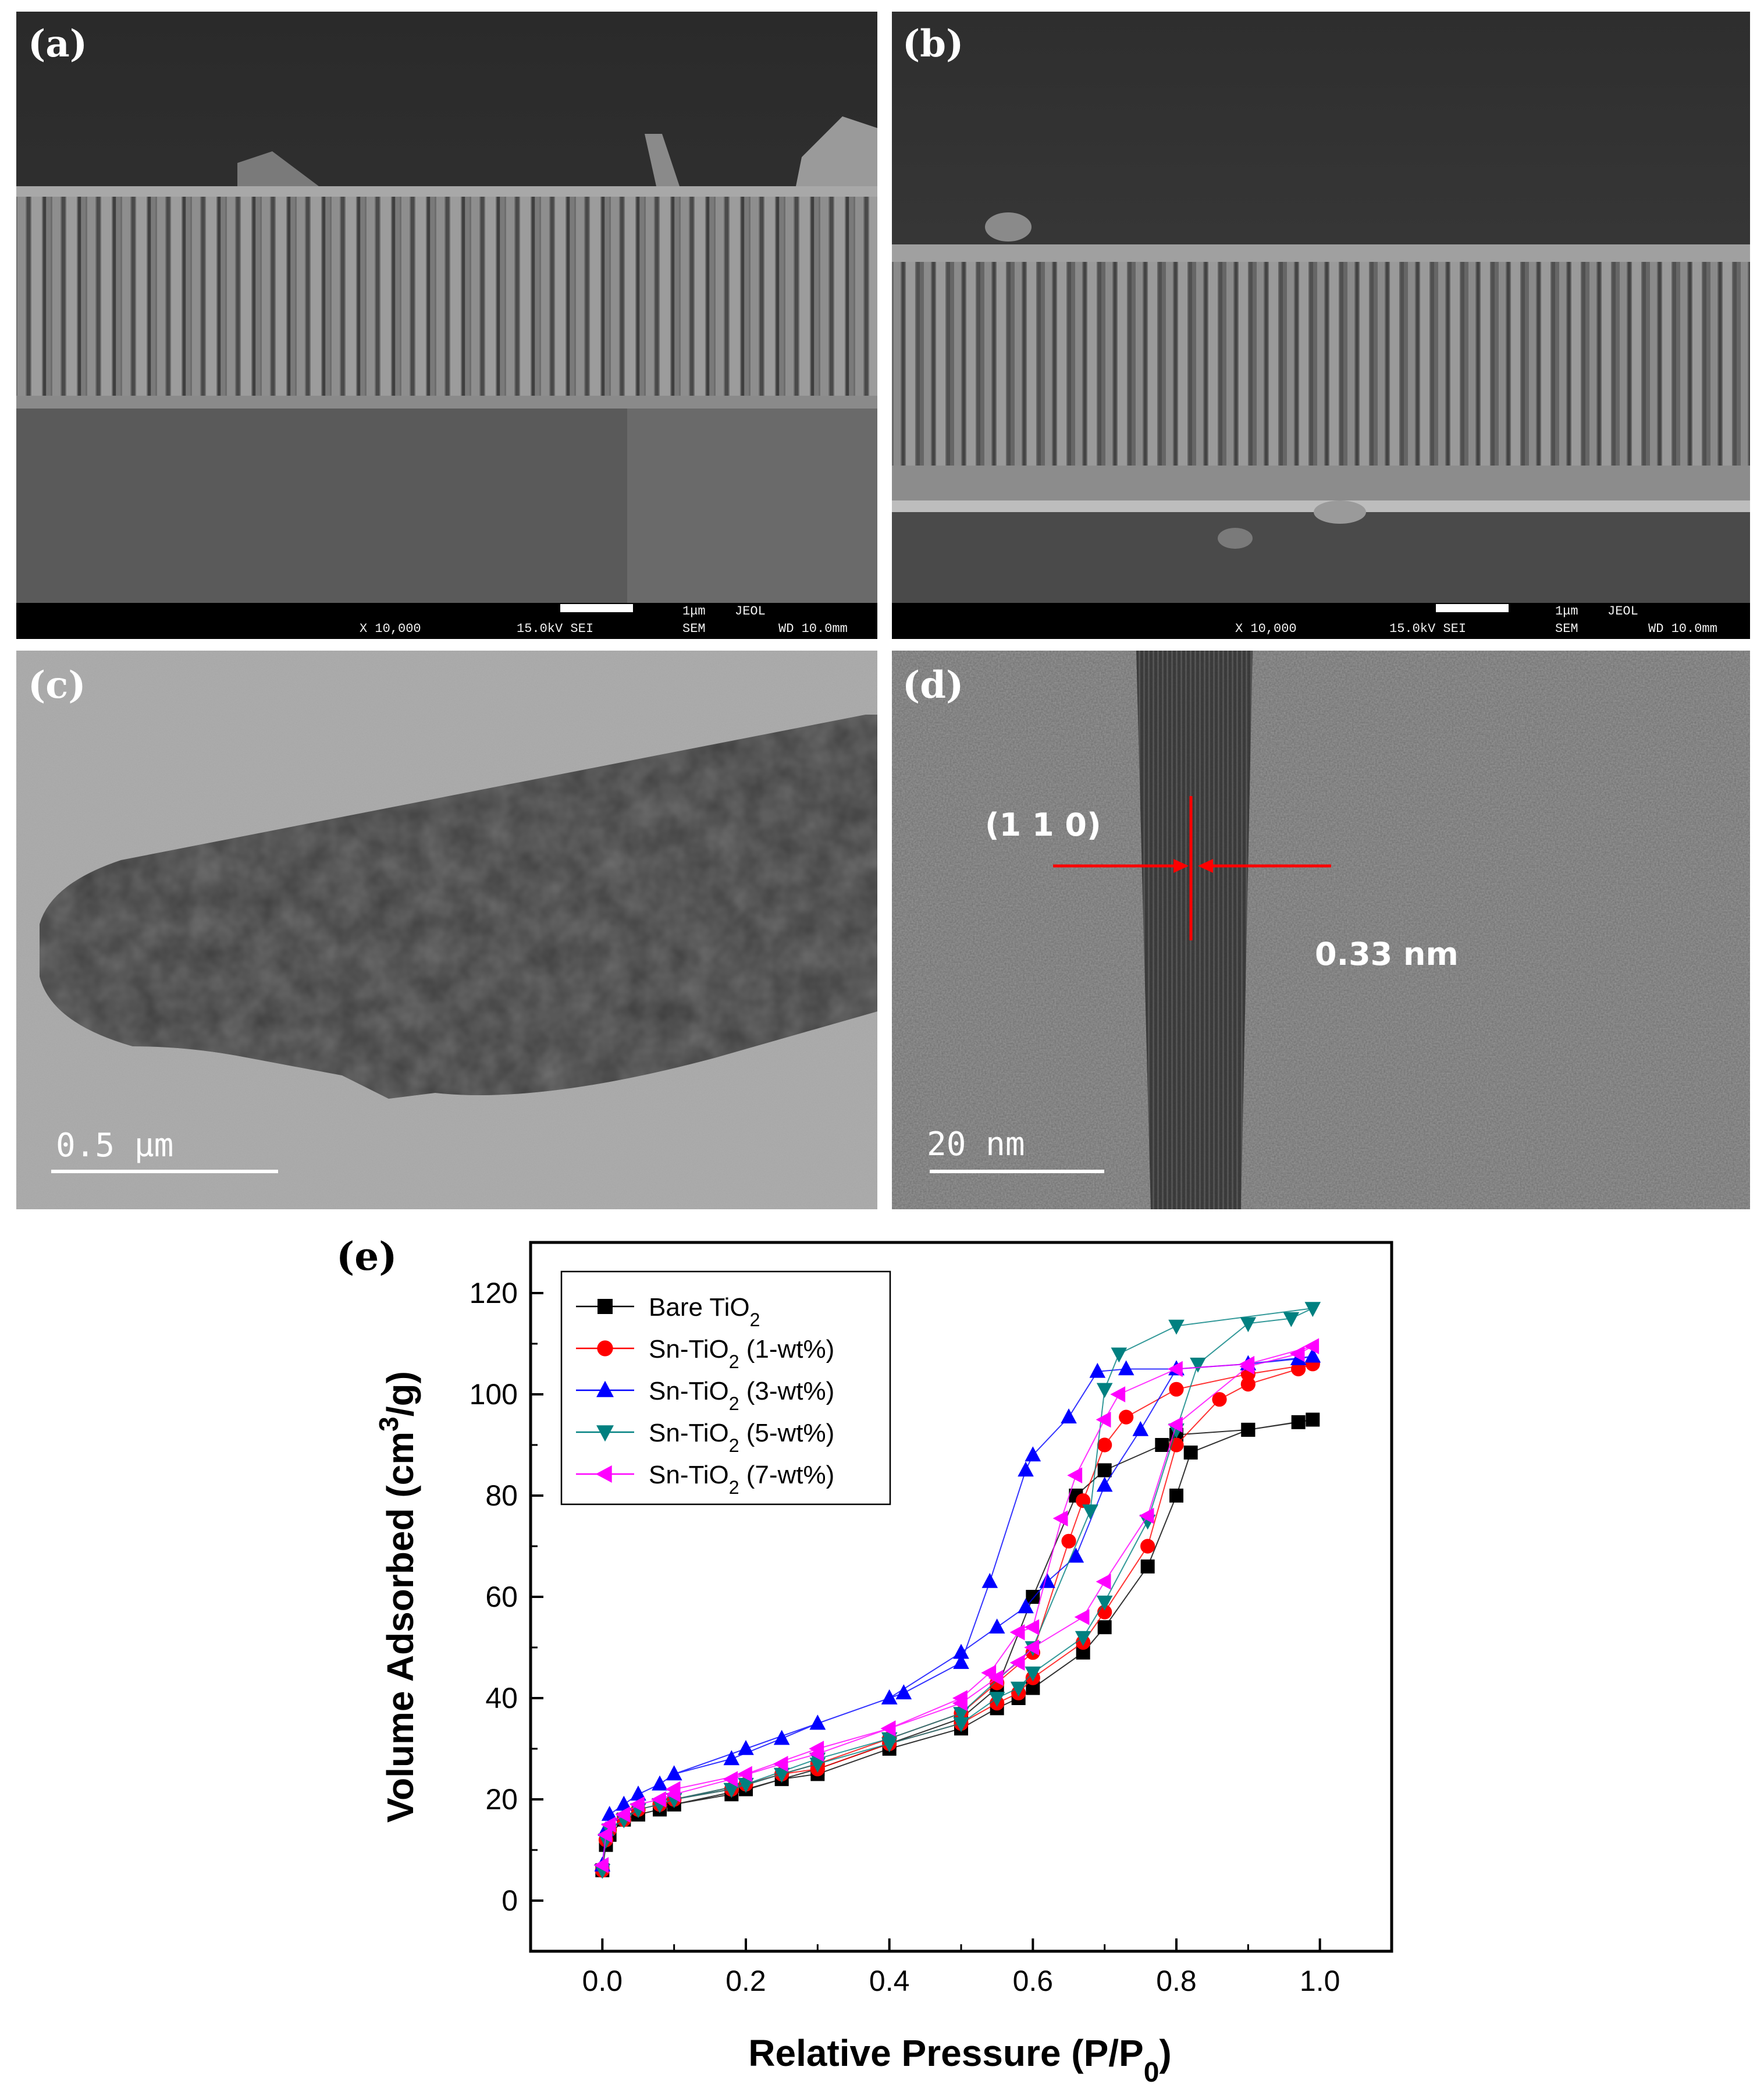 The image size is (1764, 2088). What do you see at coordinates (741, 1437) in the screenshot?
I see `legend-entry-3: Sn-TiO2 (5-wt%)` at bounding box center [741, 1437].